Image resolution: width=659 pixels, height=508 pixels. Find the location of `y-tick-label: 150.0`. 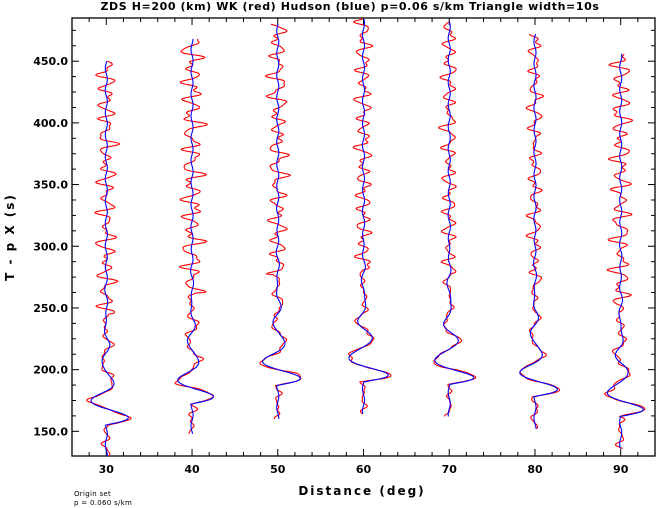

y-tick-label: 150.0 is located at coordinates (50, 431).